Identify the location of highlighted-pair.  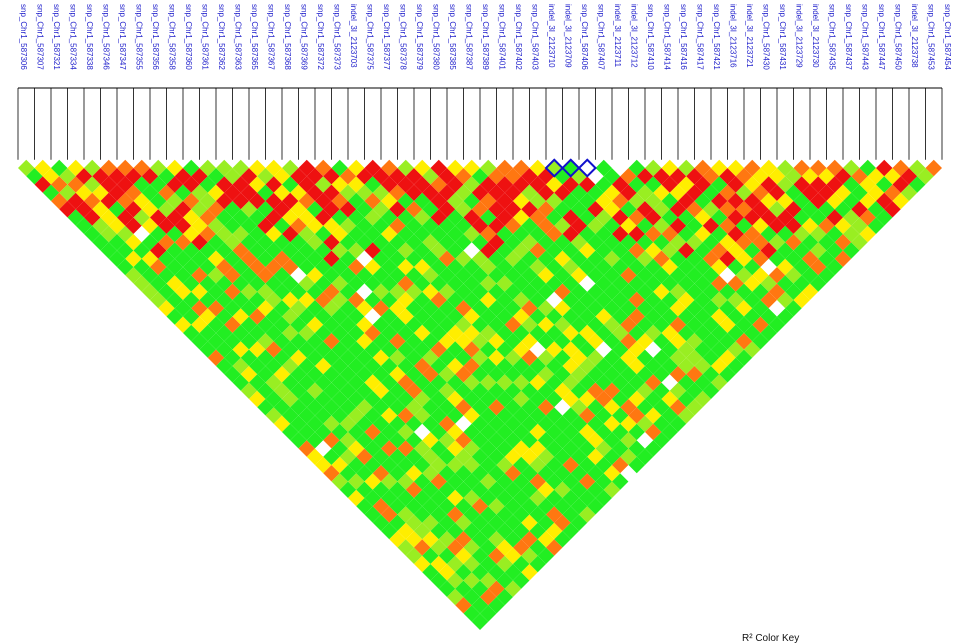
(570, 168).